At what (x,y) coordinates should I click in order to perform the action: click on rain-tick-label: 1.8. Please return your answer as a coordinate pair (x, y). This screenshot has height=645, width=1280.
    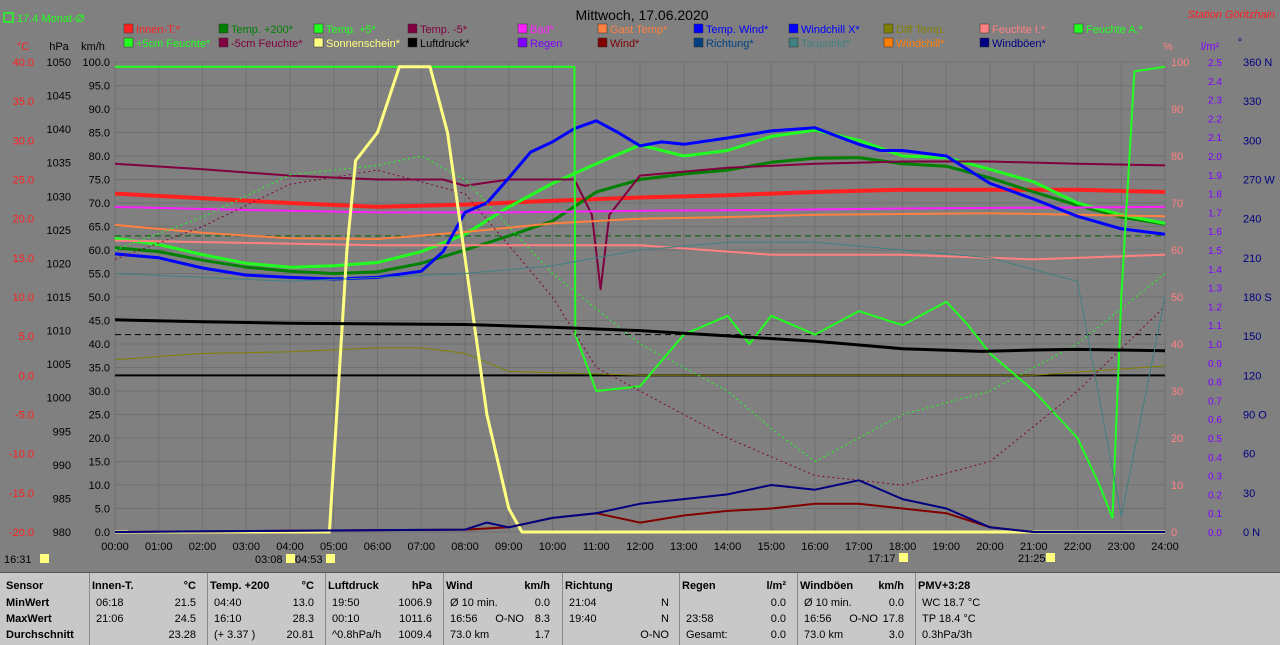
    Looking at the image, I should click on (1215, 195).